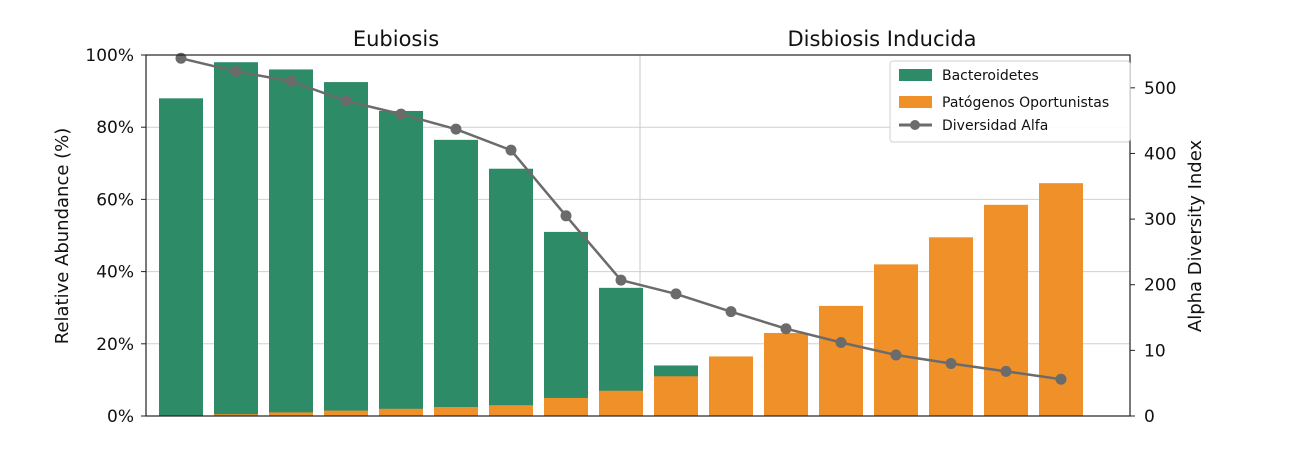  What do you see at coordinates (1160, 154) in the screenshot?
I see `tick-label-right: 400` at bounding box center [1160, 154].